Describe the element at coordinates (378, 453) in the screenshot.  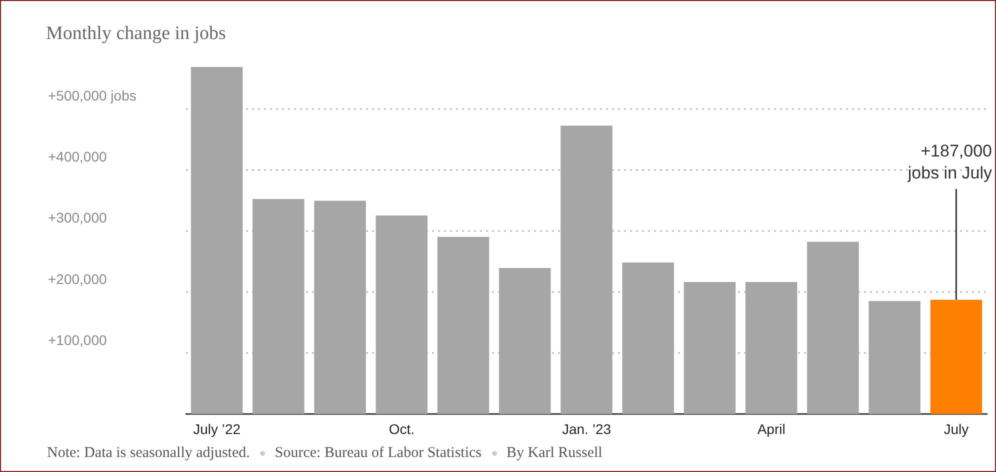
I see `source-note: Source: Bureau of Labor Statistics` at that location.